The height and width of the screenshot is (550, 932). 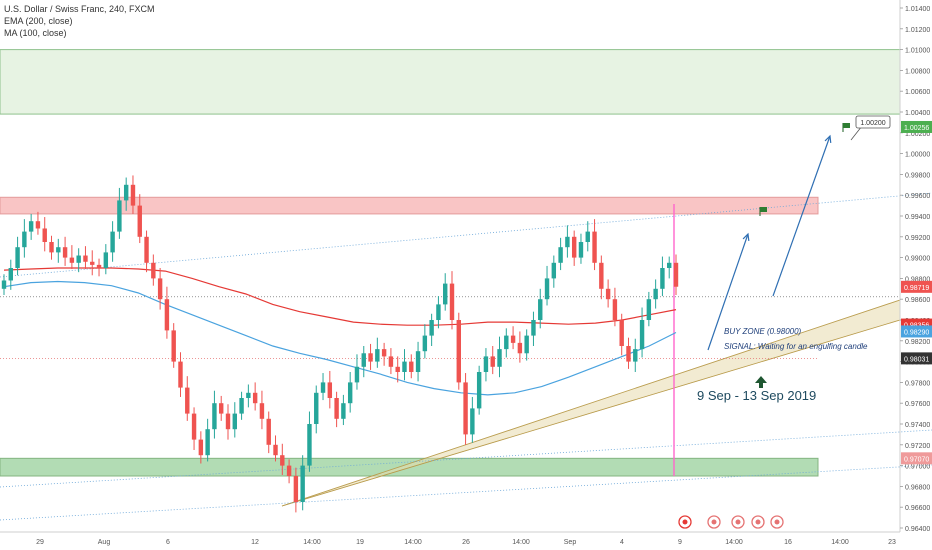 What do you see at coordinates (79, 9) in the screenshot?
I see `symbol-title: U.S. Dollar / Swiss Franc, 240, FXCM` at bounding box center [79, 9].